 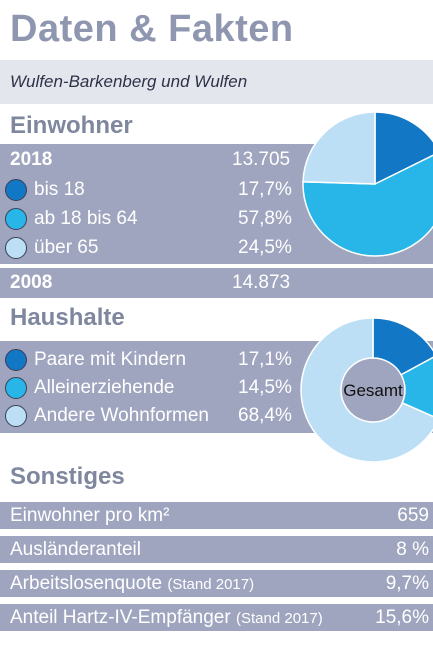 I want to click on haushalte-legend-item: Paare mit Kindern 17,1%, so click(x=216, y=360).